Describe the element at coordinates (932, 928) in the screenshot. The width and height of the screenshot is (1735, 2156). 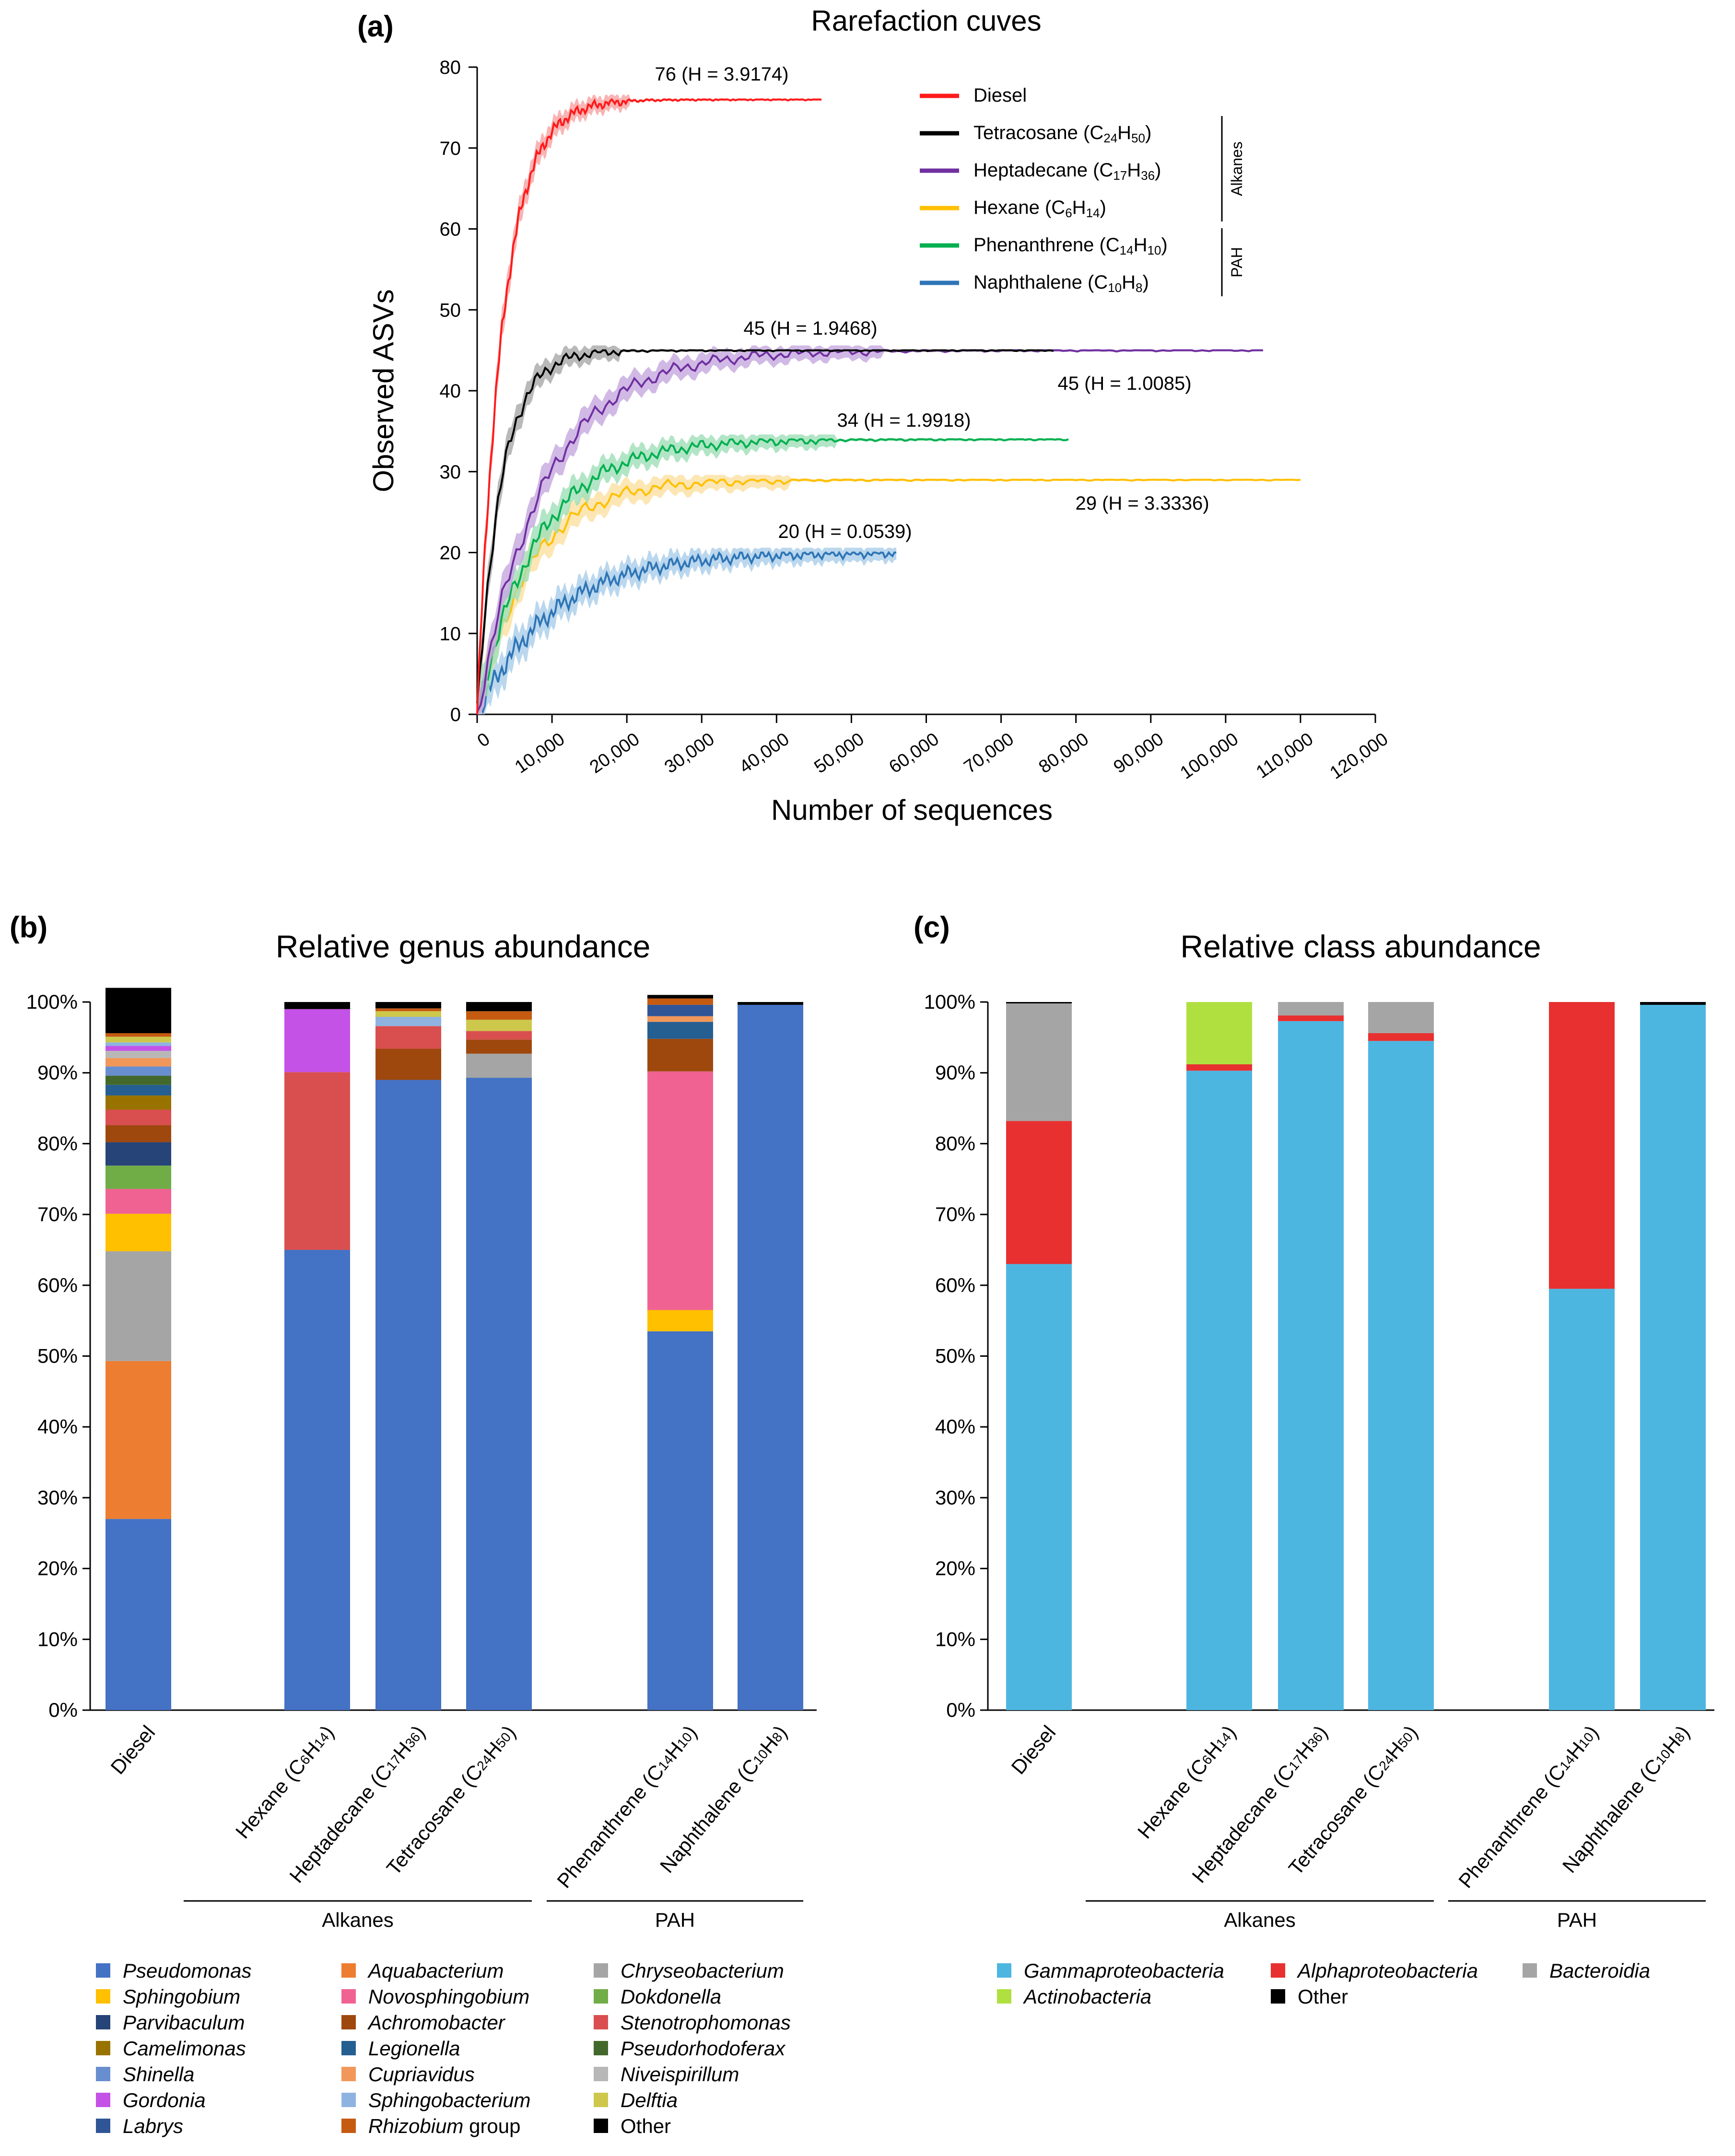
I see `panel-label-c: (c)` at that location.